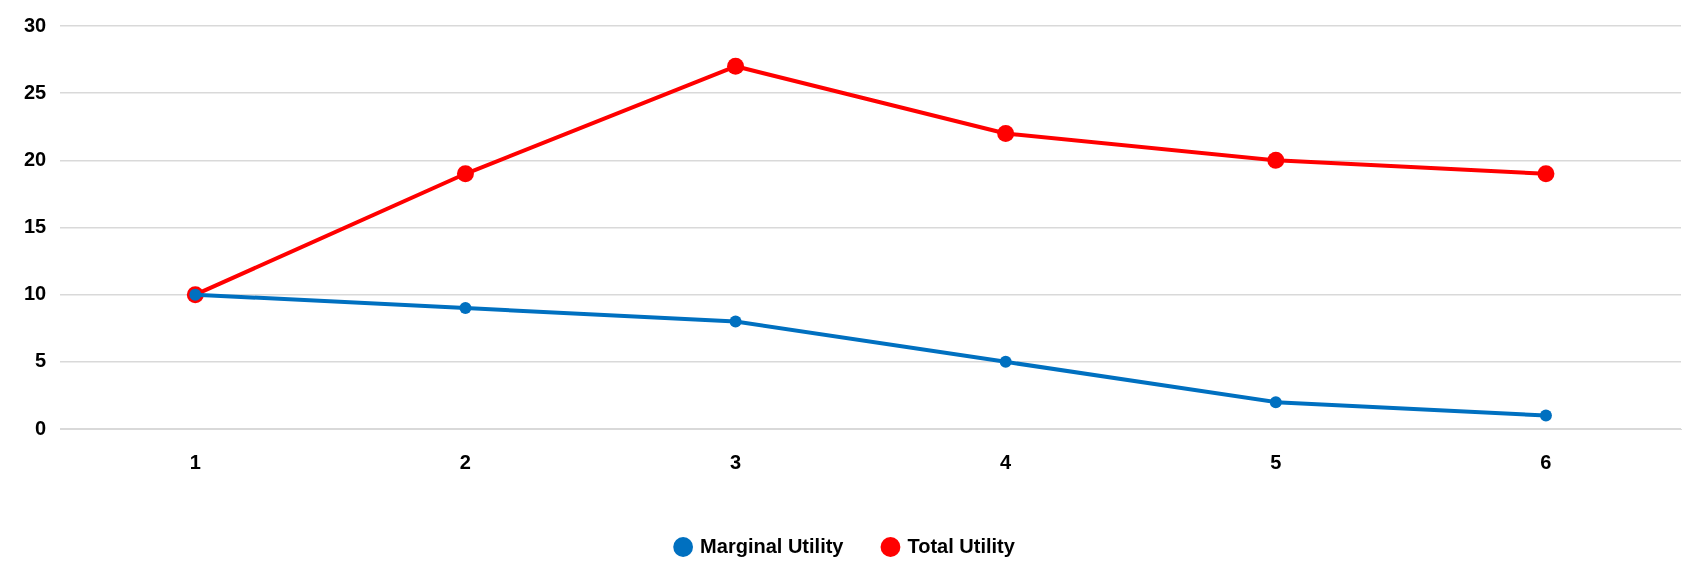 This screenshot has height=577, width=1691. What do you see at coordinates (195, 461) in the screenshot?
I see `x-tick-label: 1` at bounding box center [195, 461].